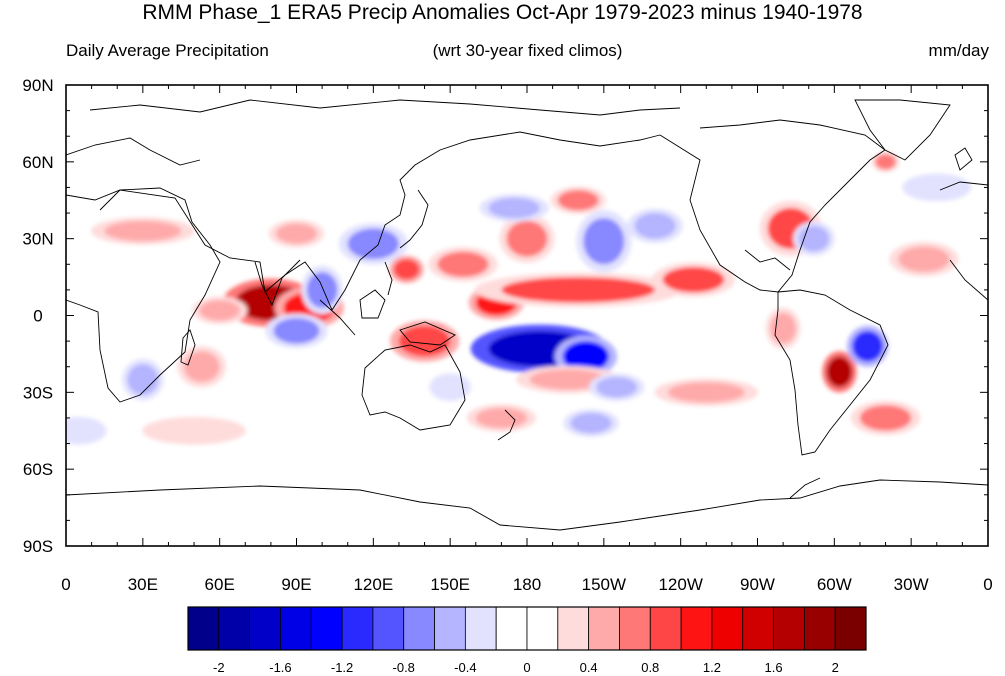  I want to click on lon-tick-label: 90E, so click(296, 584).